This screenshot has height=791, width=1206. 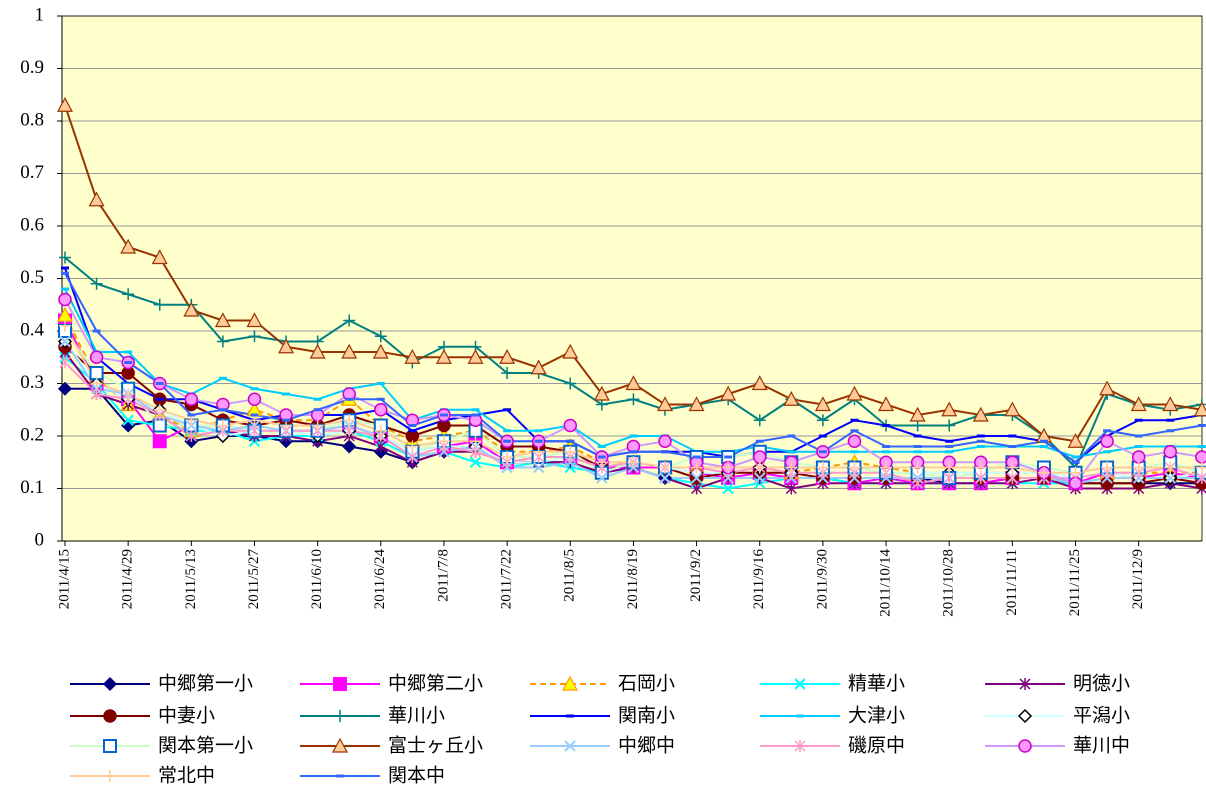 I want to click on x-tick-label: 2011/6/24, so click(x=380, y=579).